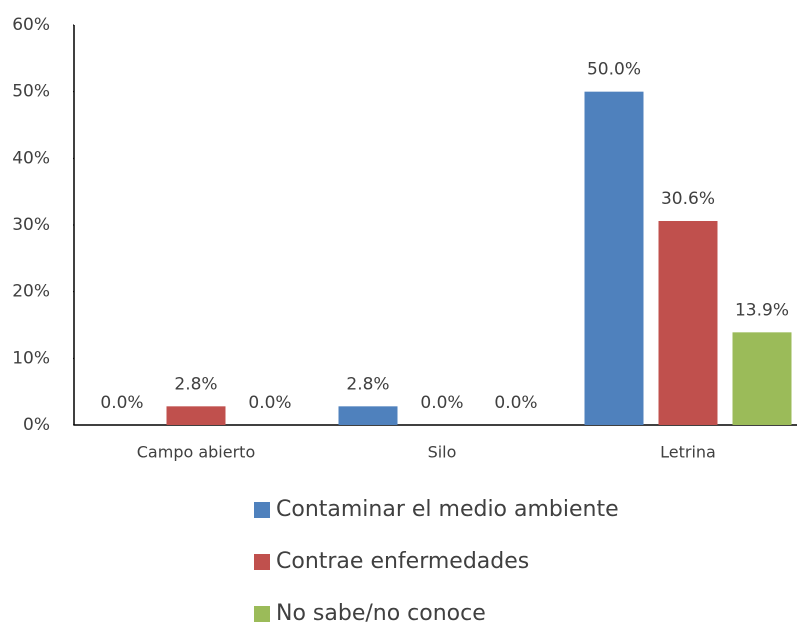 Image resolution: width=799 pixels, height=623 pixels. Describe the element at coordinates (402, 561) in the screenshot. I see `legend-label: Contrae enfermedades` at that location.